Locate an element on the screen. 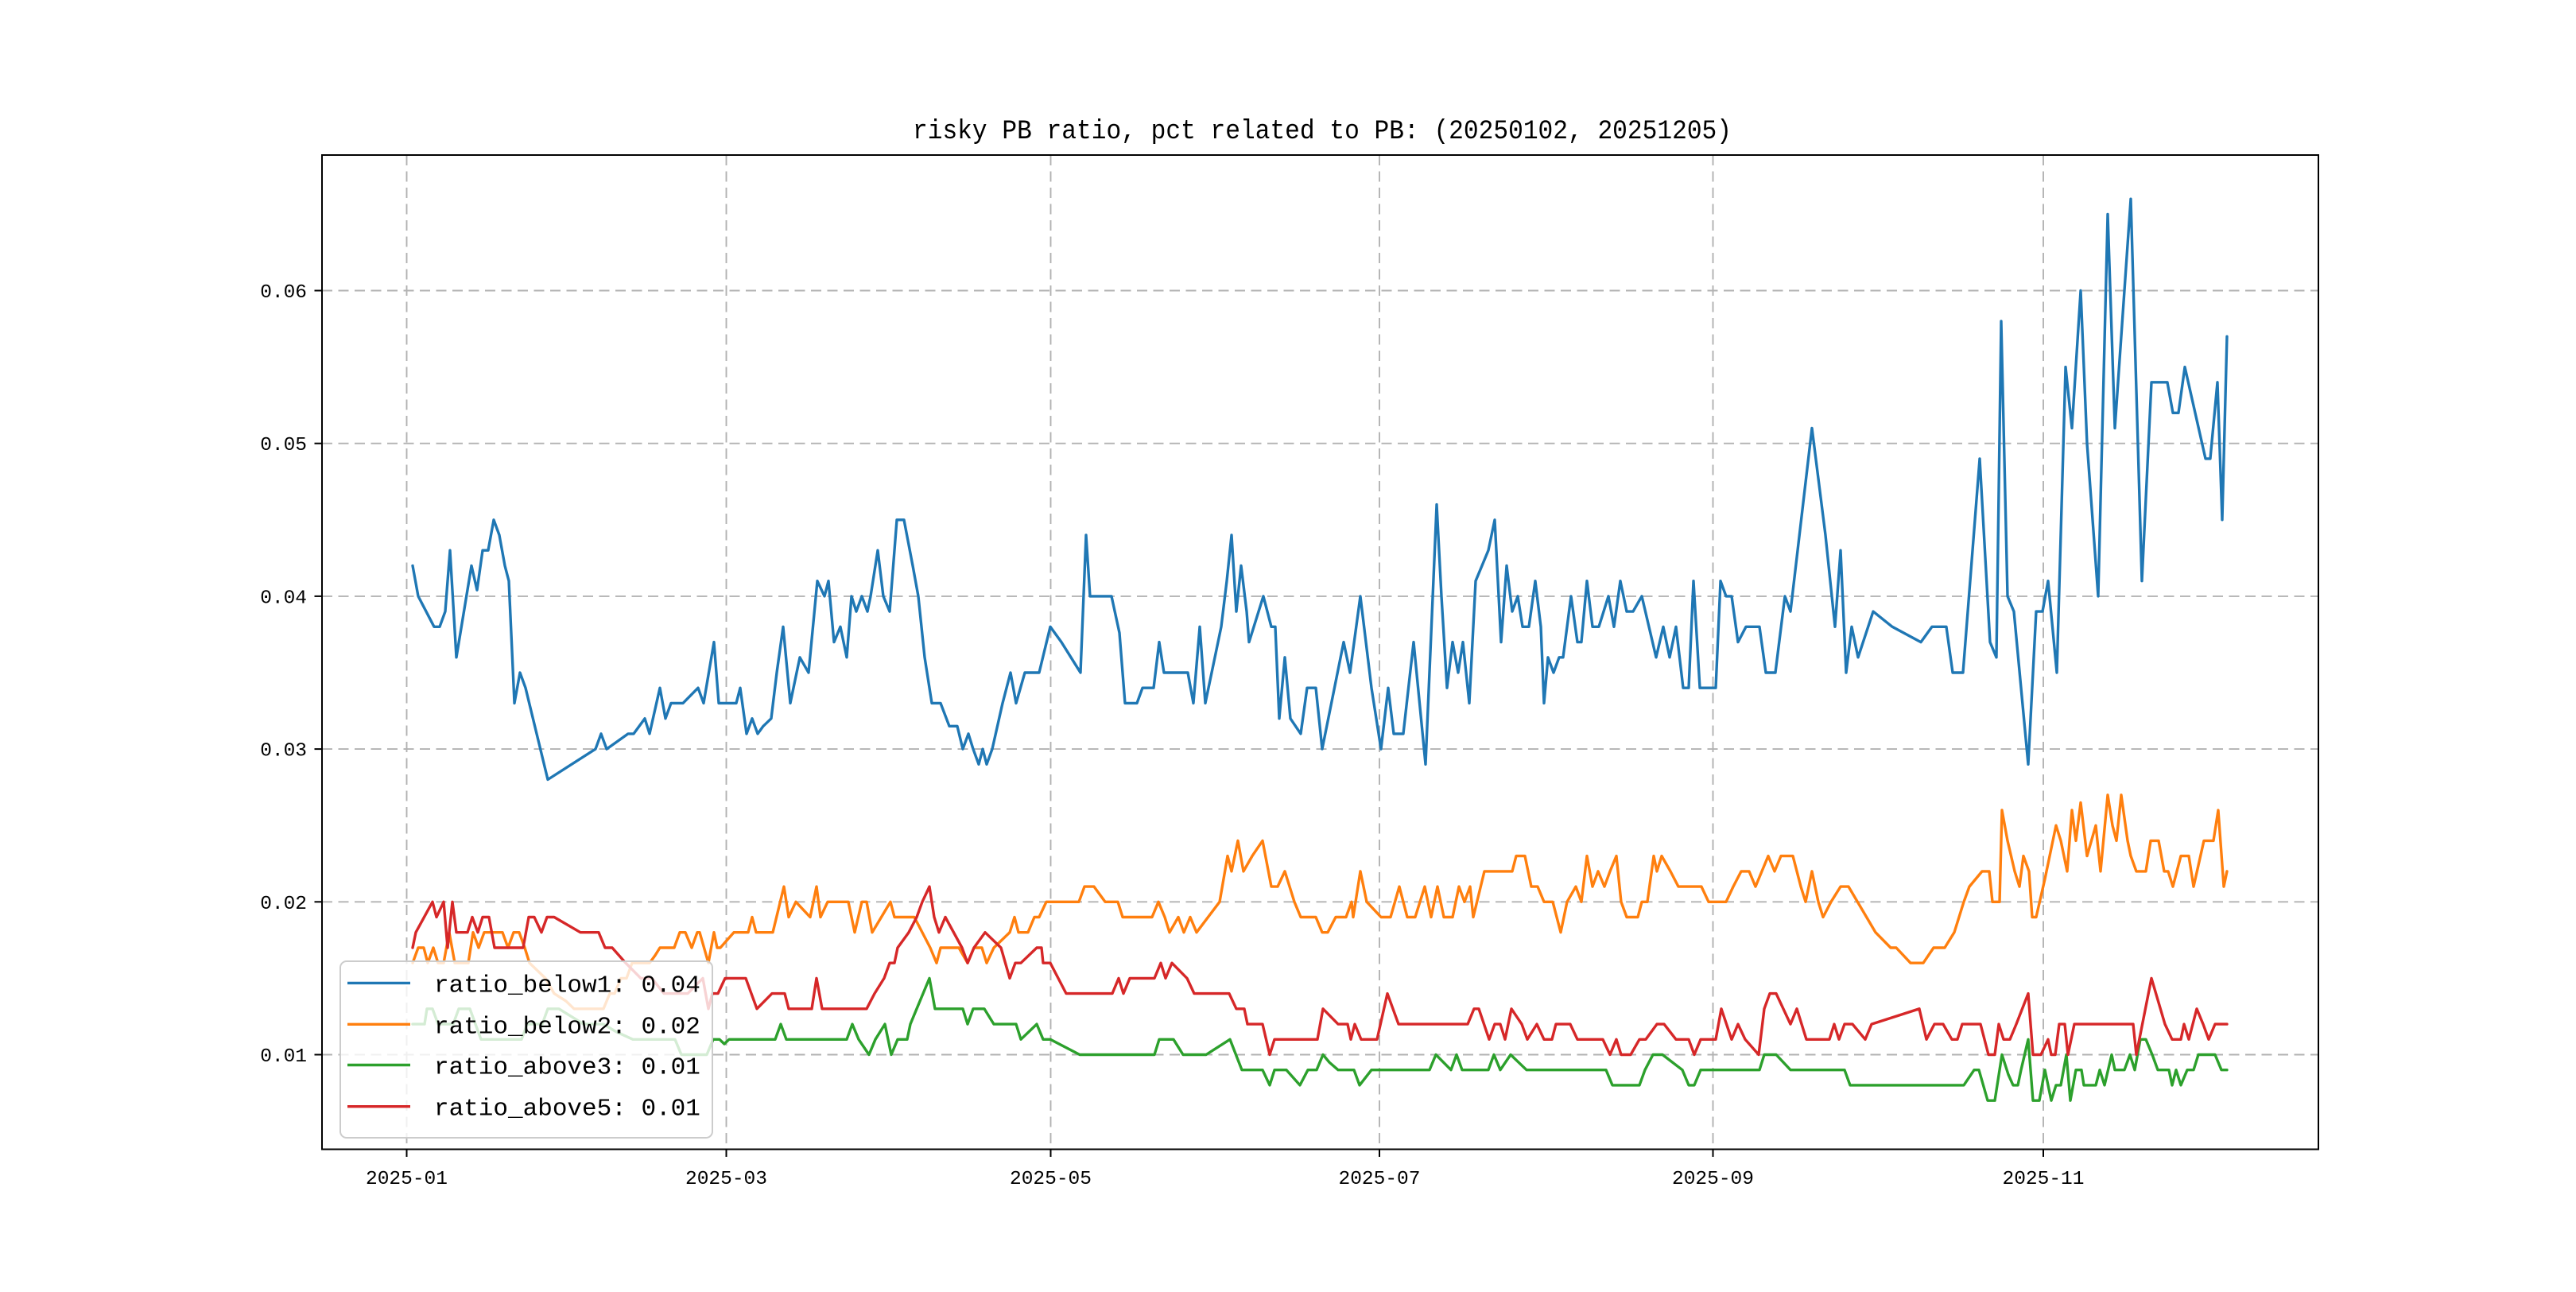  svg-text: 0.03 is located at coordinates (283, 752).